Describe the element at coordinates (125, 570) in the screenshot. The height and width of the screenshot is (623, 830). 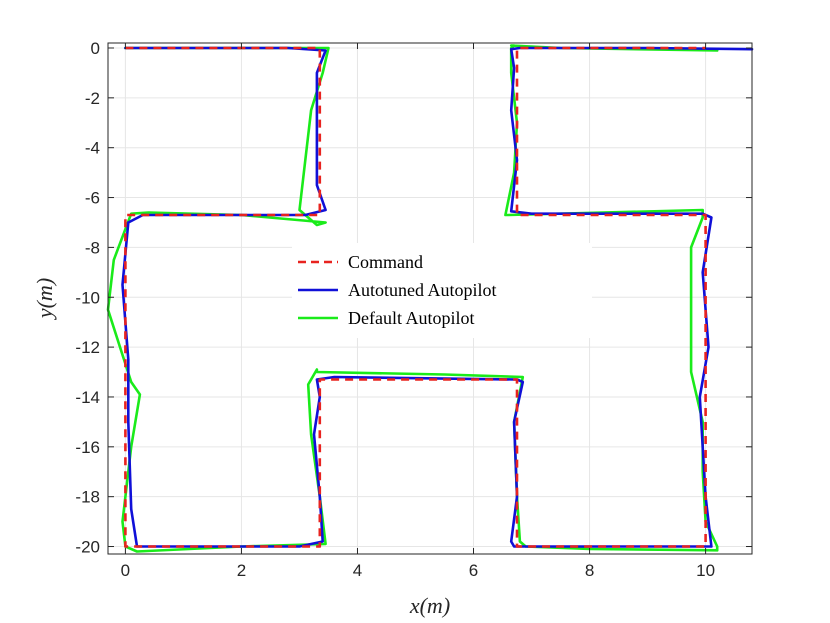
I see `x-tick-label: 0` at that location.